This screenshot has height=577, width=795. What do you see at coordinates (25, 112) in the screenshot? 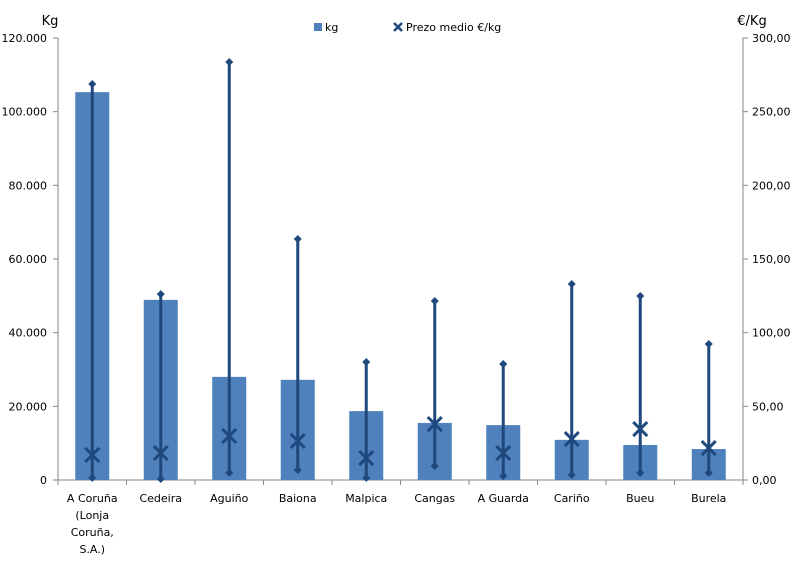
I see `y-tick-label: 100.000` at bounding box center [25, 112].